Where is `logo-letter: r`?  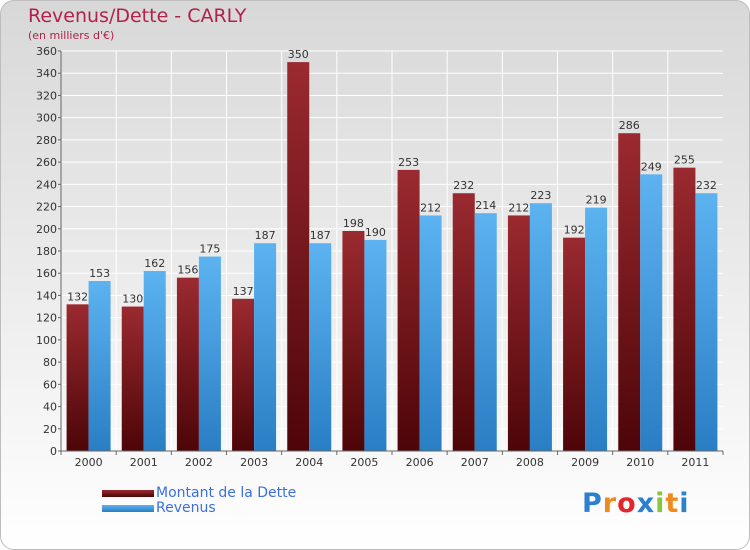
logo-letter: r is located at coordinates (610, 503).